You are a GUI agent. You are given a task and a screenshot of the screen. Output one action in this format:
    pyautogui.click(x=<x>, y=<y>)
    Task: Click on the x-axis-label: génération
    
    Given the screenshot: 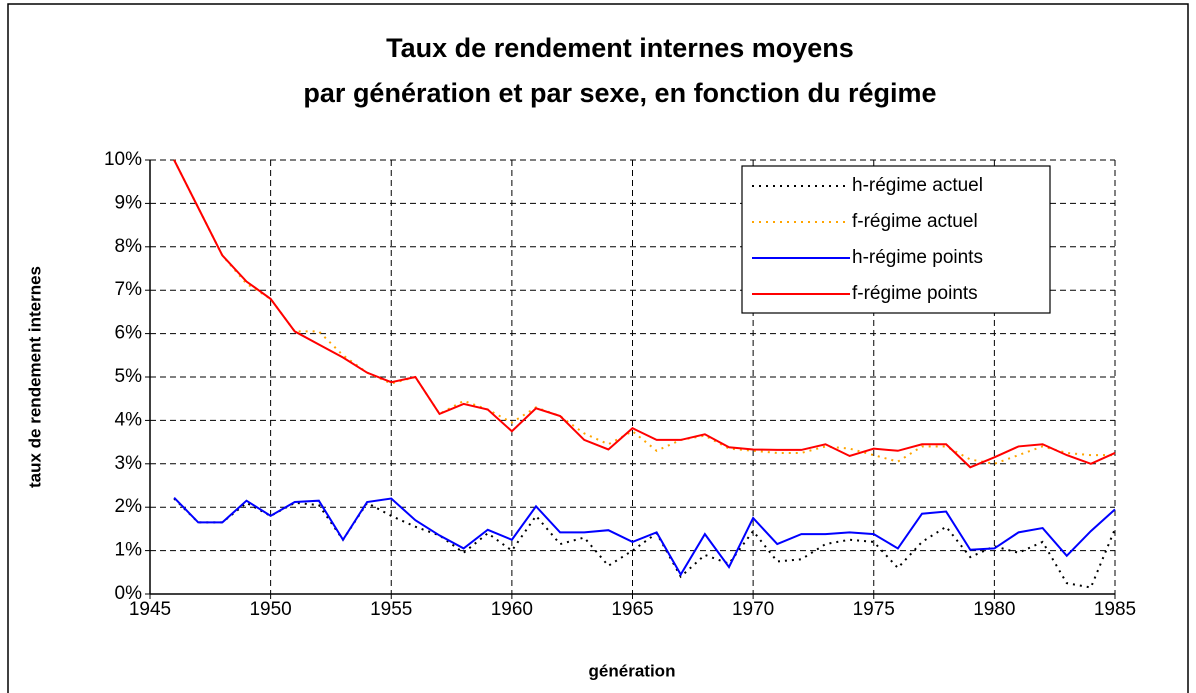 What is the action you would take?
    pyautogui.click(x=632, y=670)
    